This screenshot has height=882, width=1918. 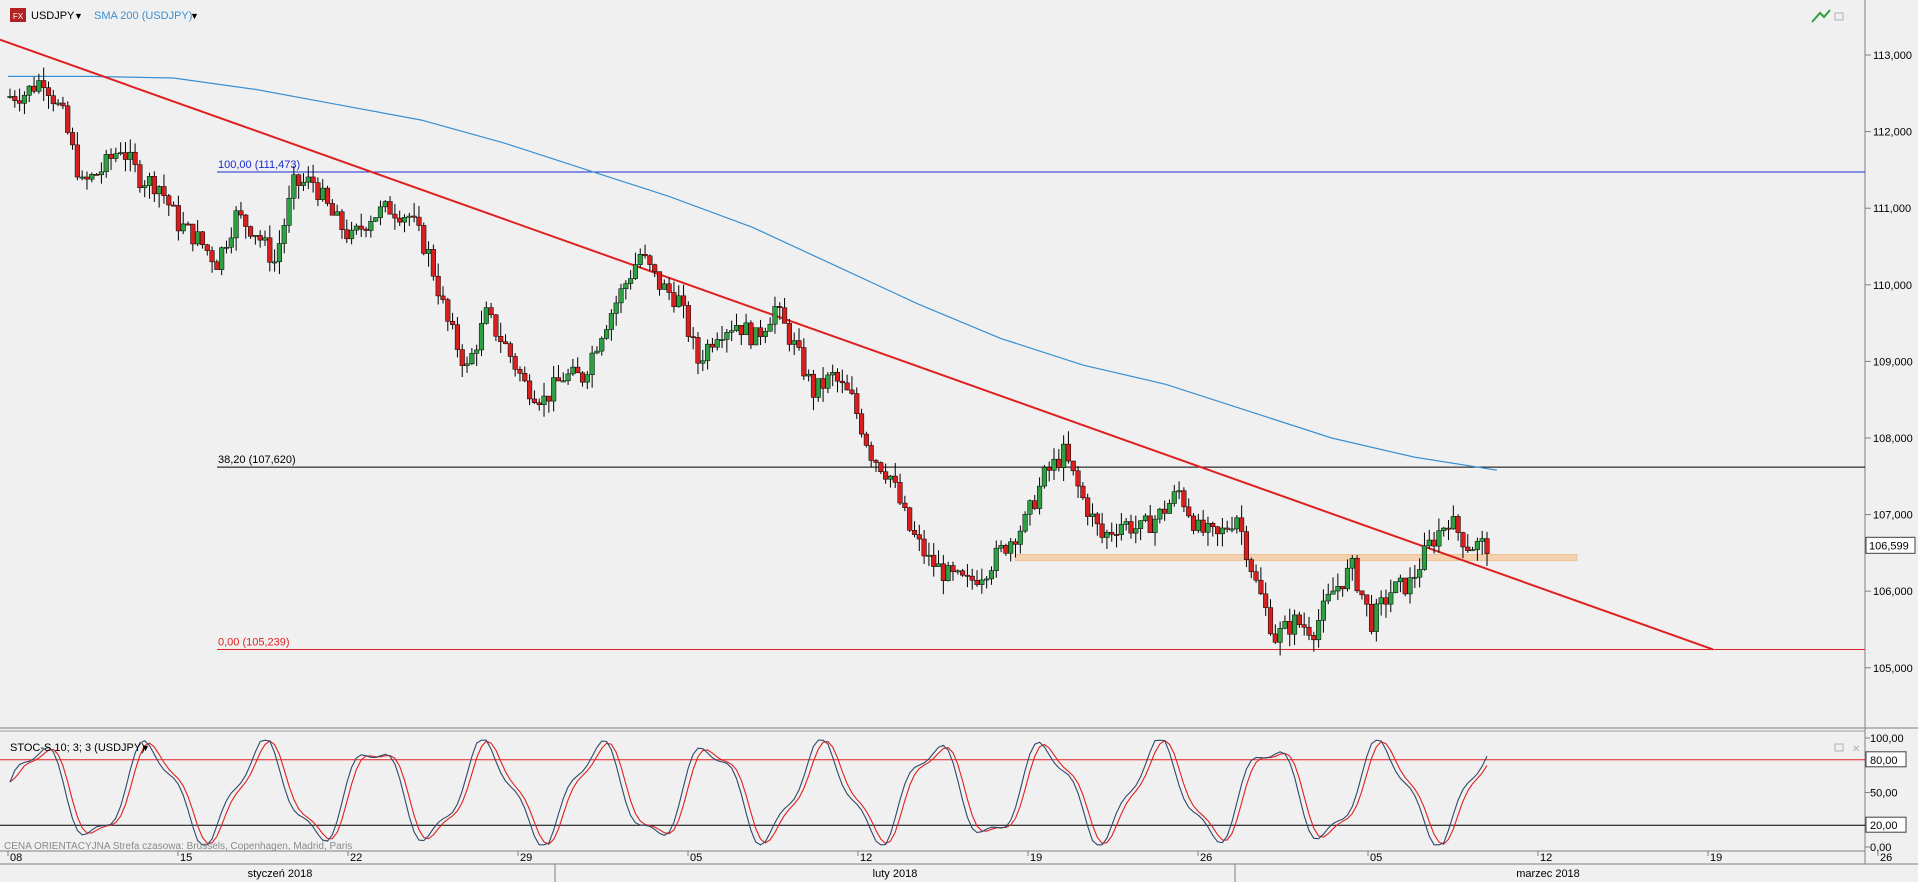 I want to click on sma-label: SMA 200 (USDJPY), so click(x=143, y=16).